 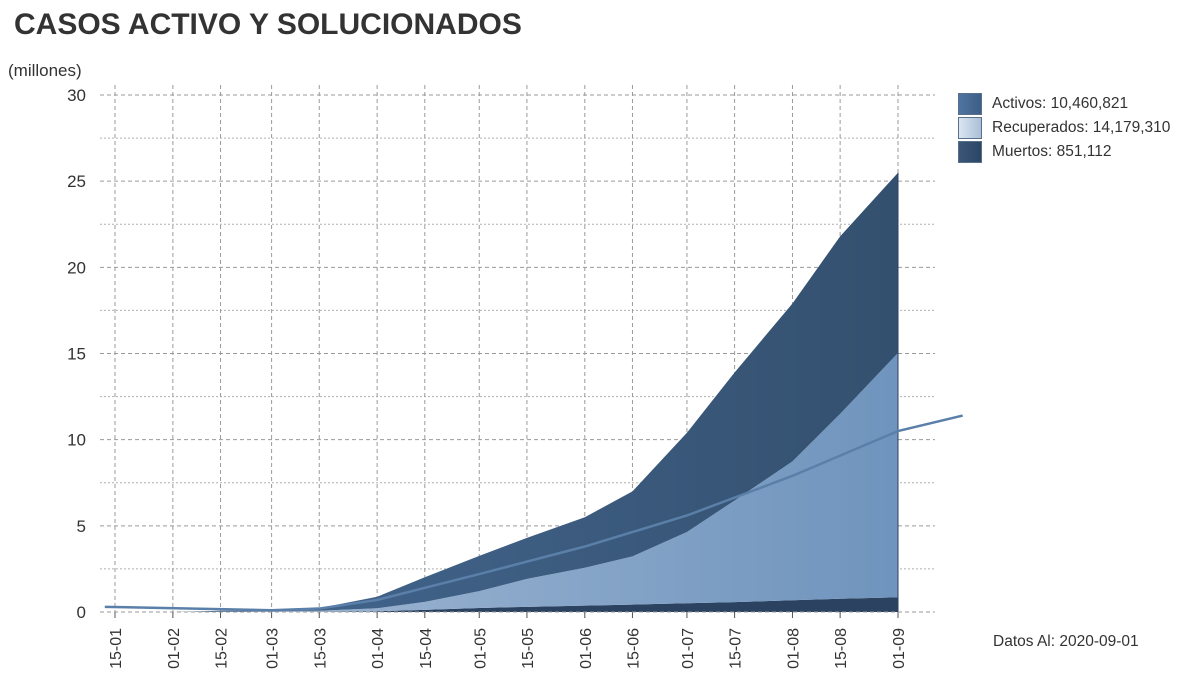 What do you see at coordinates (81, 612) in the screenshot?
I see `y-tick-label-0: 0` at bounding box center [81, 612].